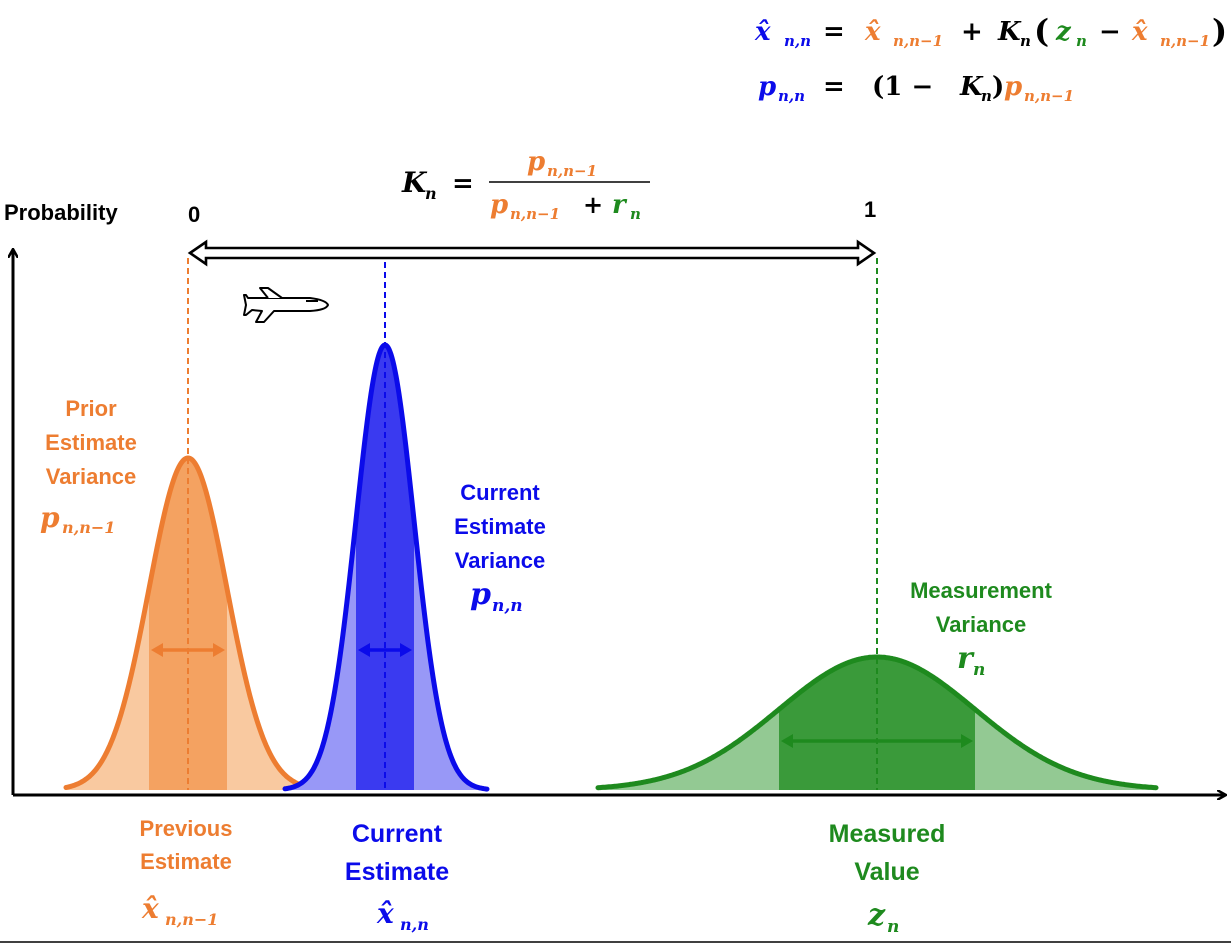 This screenshot has width=1231, height=945. Describe the element at coordinates (762, 32) in the screenshot. I see `state-update-lhs: x̂` at that location.